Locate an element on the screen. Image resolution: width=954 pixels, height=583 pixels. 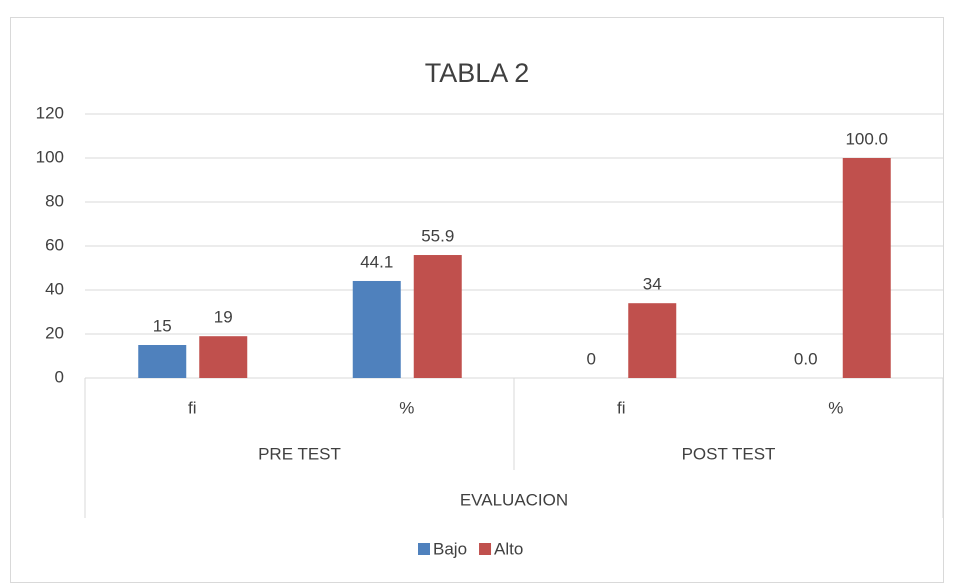
y-tick-label: 80 is located at coordinates (54, 200).